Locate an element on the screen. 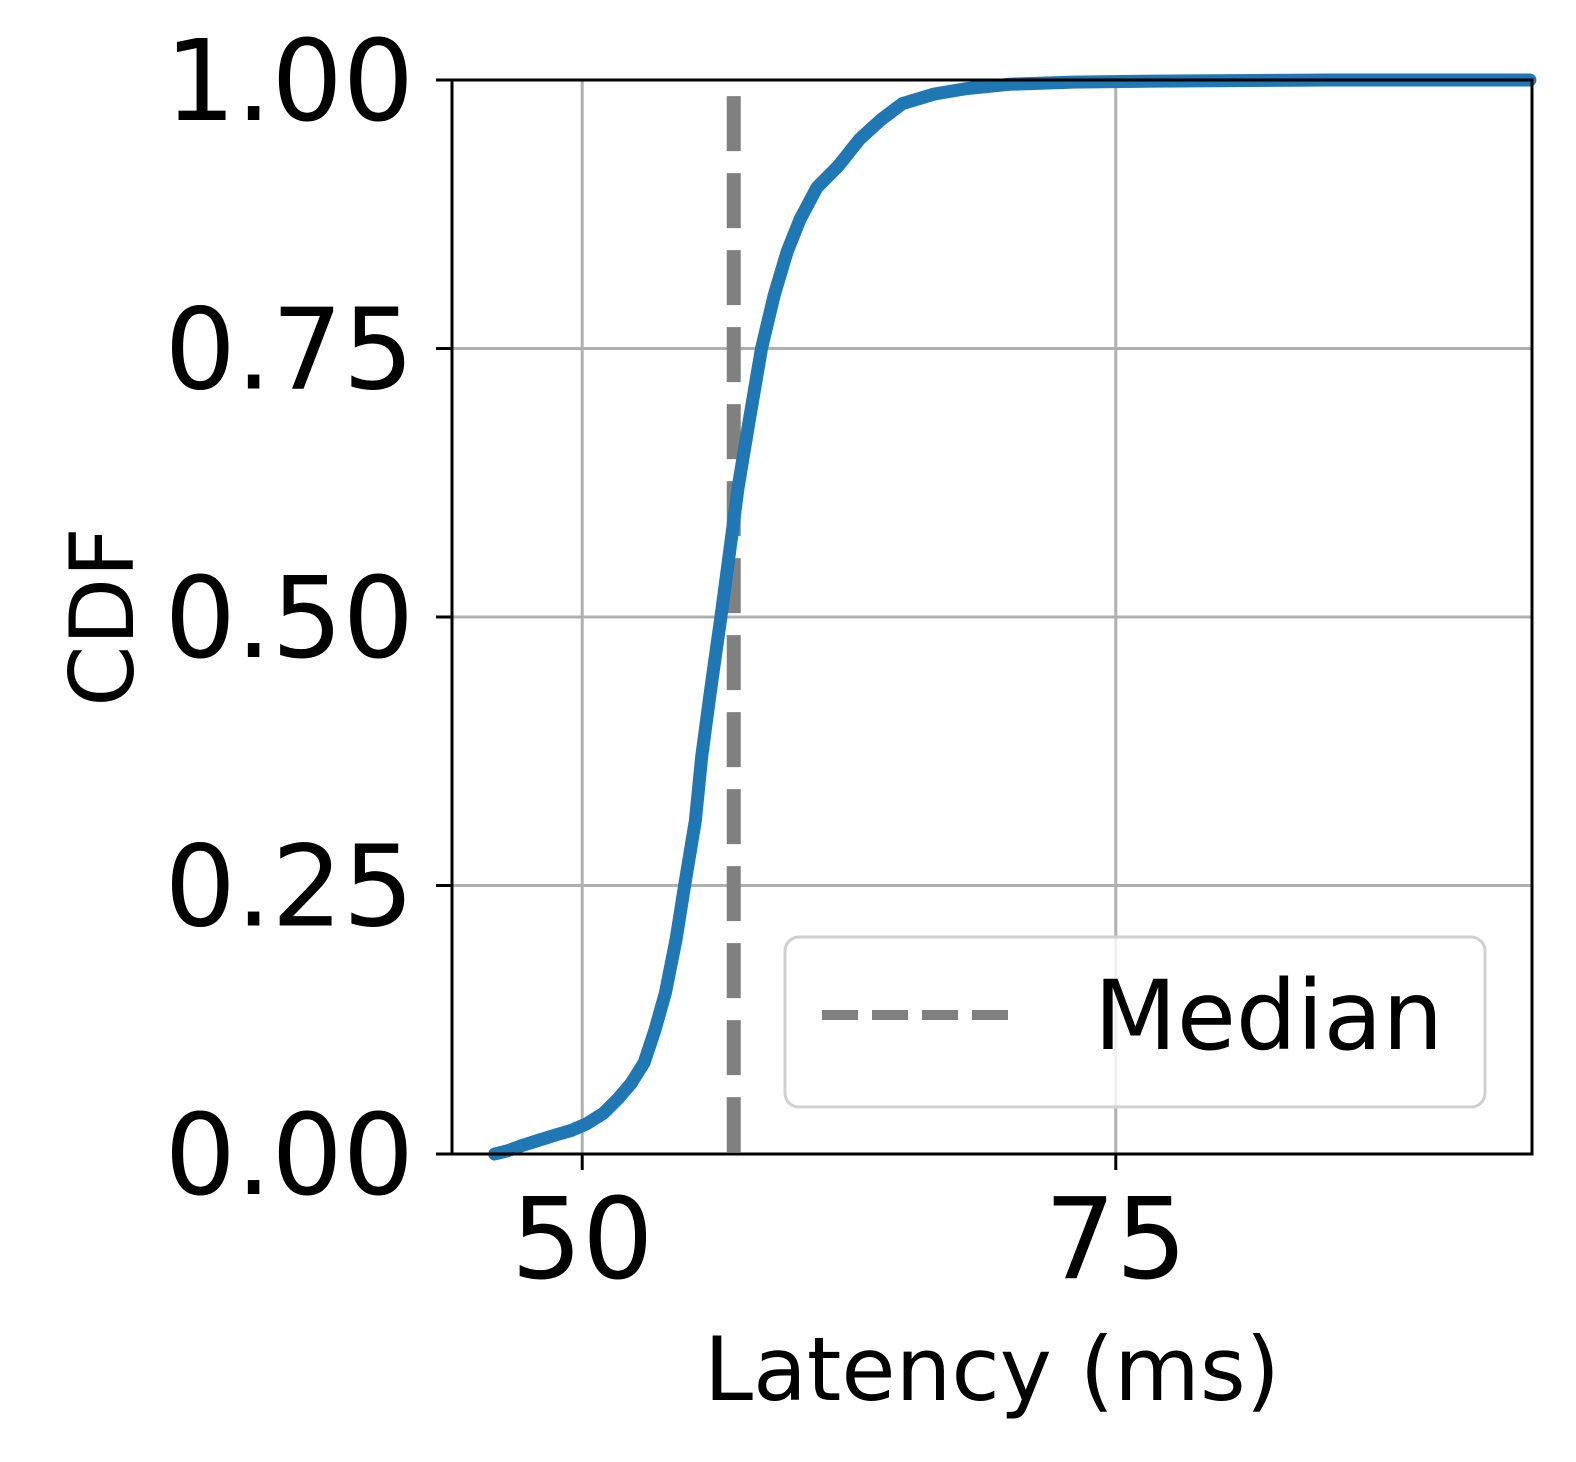 Image resolution: width=1576 pixels, height=1462 pixels. y-tick-label-1.00: 1.00 is located at coordinates (289, 82).